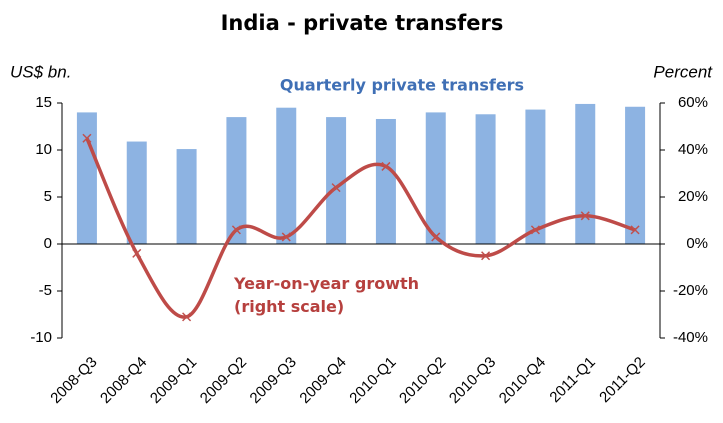  Describe the element at coordinates (697, 243) in the screenshot. I see `y2-tick-label: 0%` at that location.